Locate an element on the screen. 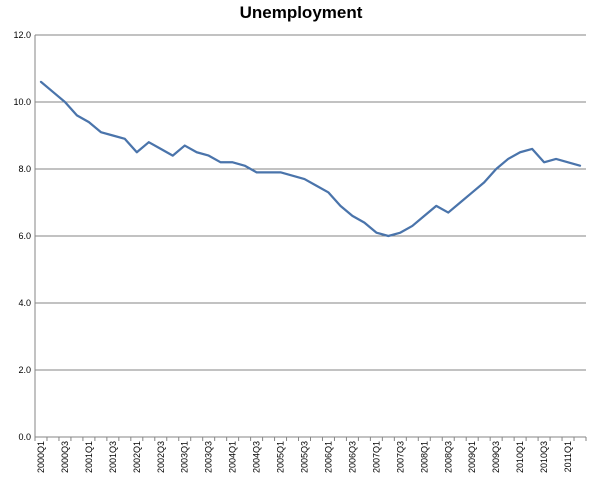  y-tick-label: 2.0 is located at coordinates (24, 370).